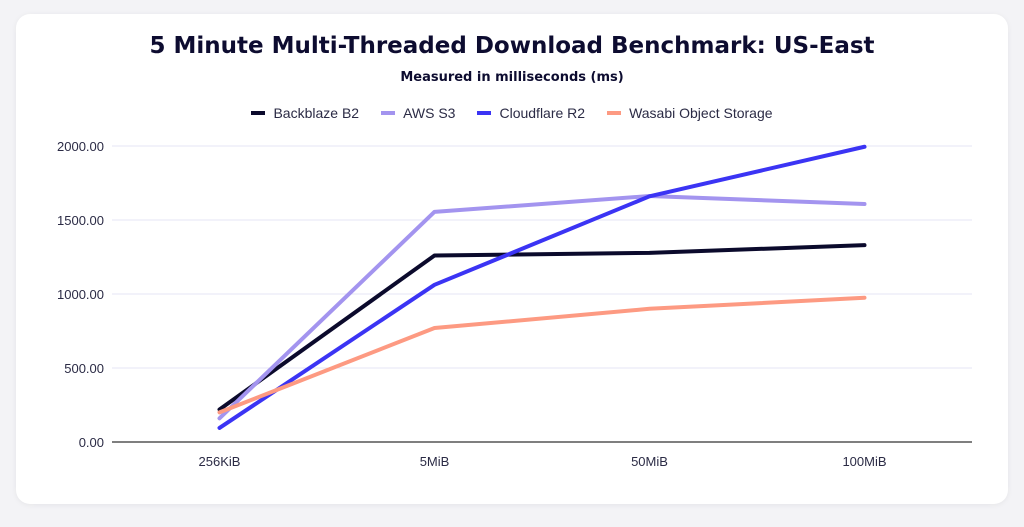 The width and height of the screenshot is (1024, 527). I want to click on legend-item-aws: AWS S3, so click(418, 113).